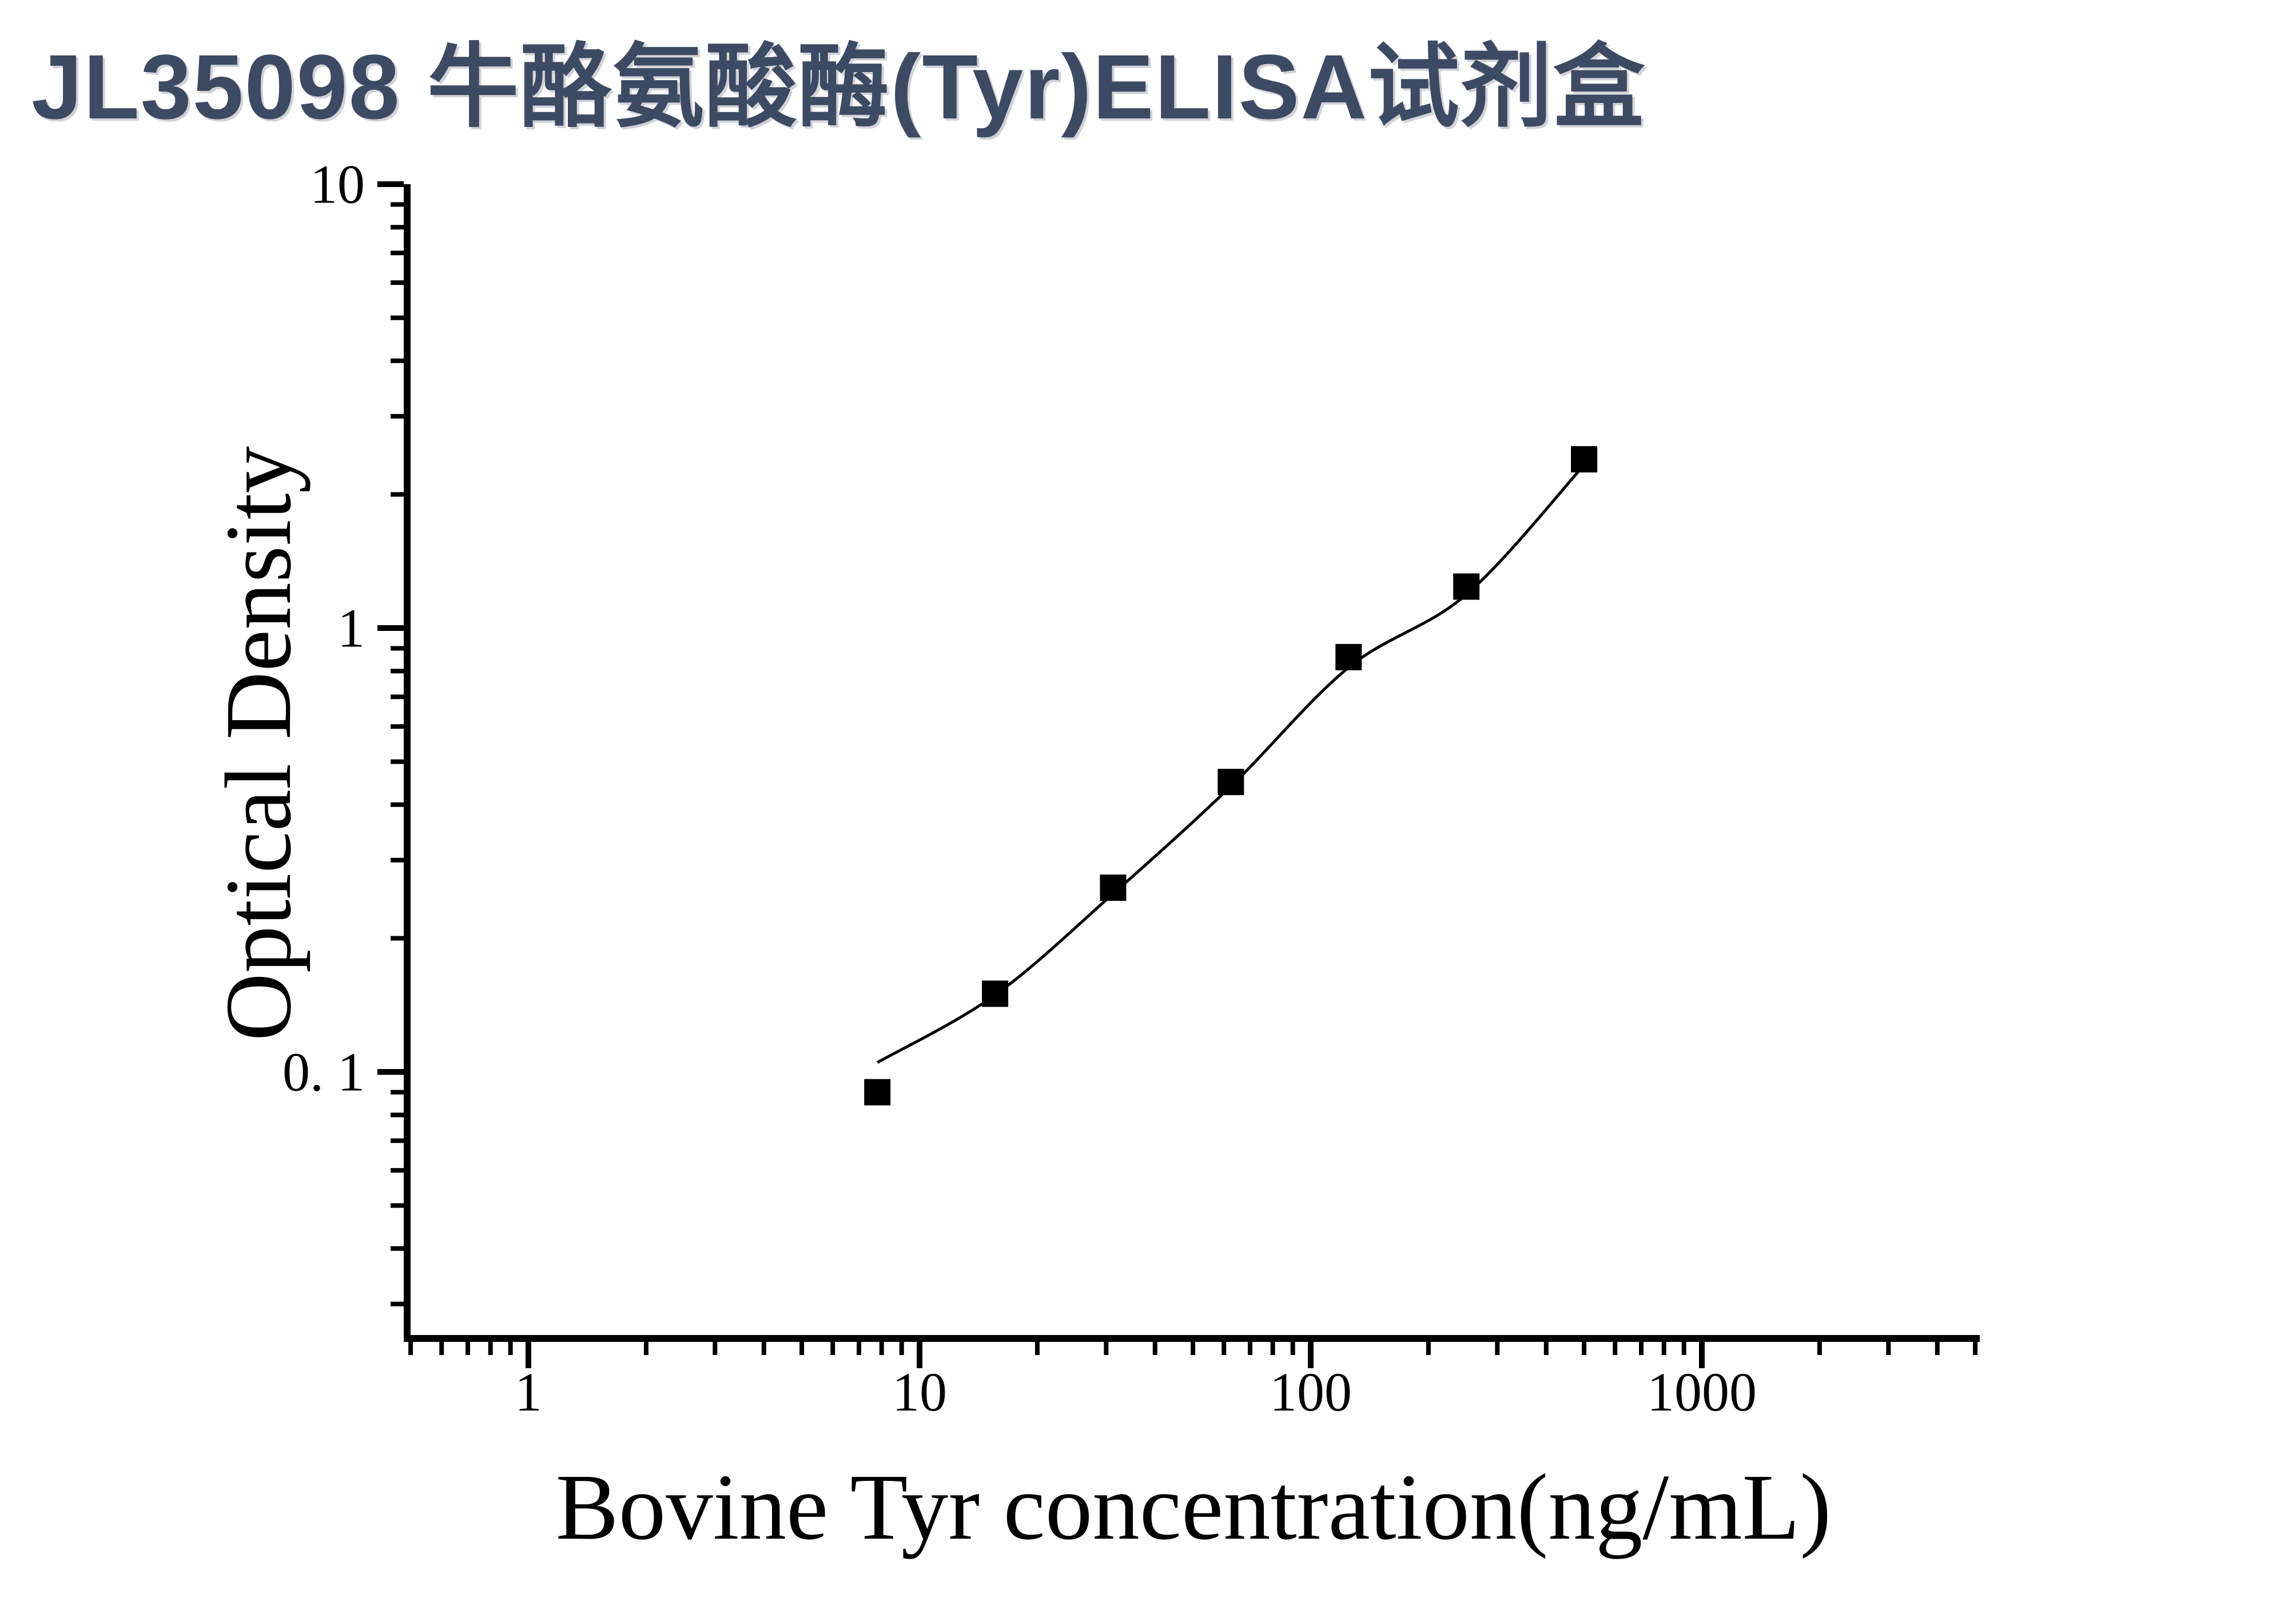  Describe the element at coordinates (258, 744) in the screenshot. I see `y-axis-title: Optical Density` at that location.